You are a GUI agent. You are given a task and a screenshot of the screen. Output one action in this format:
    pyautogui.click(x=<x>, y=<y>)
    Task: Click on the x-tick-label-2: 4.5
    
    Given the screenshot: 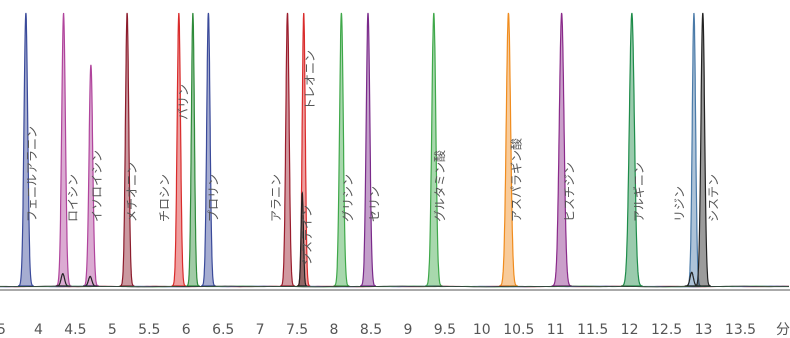 What is the action you would take?
    pyautogui.click(x=75, y=330)
    